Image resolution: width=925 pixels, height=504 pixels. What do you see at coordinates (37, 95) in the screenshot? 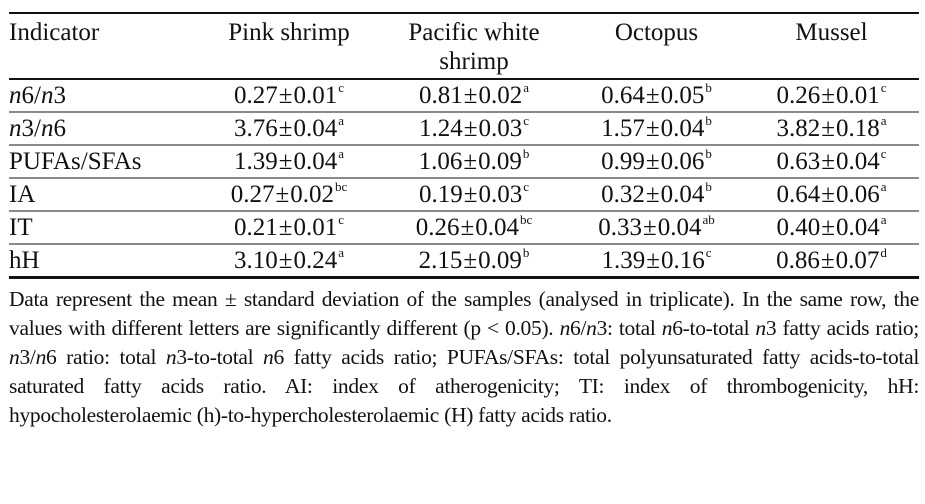
I see `indicator-label: n6/n3` at bounding box center [37, 95].